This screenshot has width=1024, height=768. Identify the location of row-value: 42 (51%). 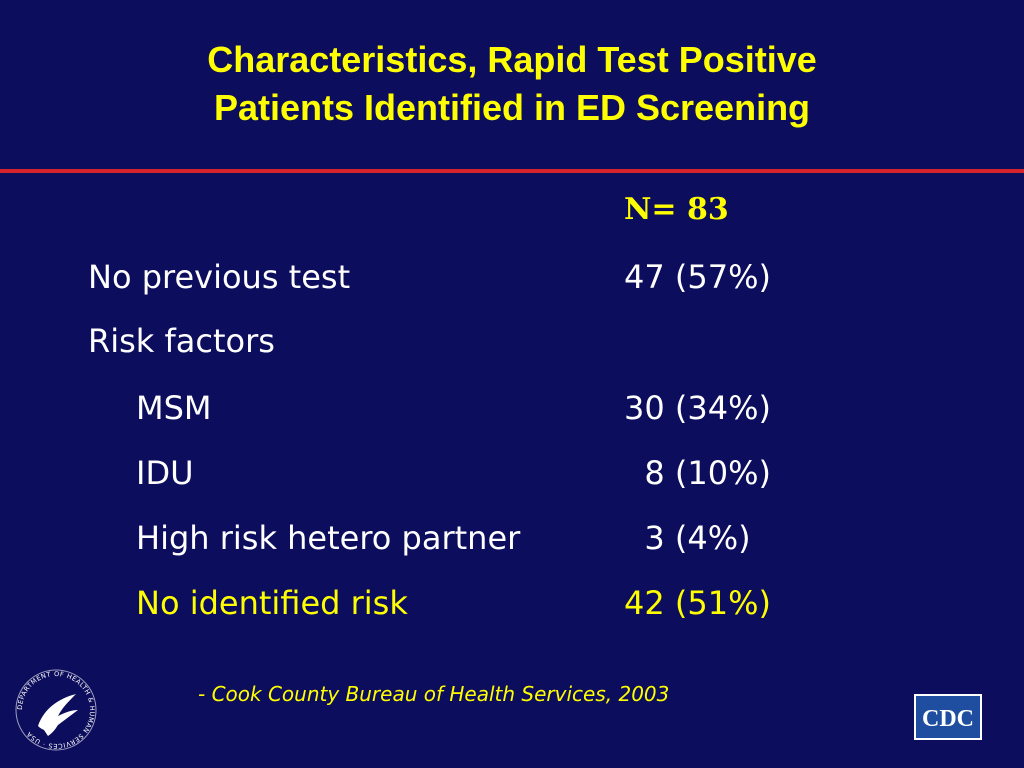
(697, 603).